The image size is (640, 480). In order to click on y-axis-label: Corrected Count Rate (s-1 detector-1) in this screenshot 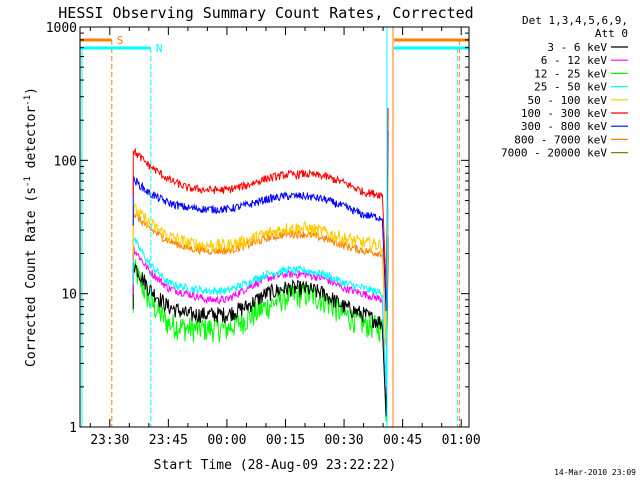, I will do `click(31, 227)`.